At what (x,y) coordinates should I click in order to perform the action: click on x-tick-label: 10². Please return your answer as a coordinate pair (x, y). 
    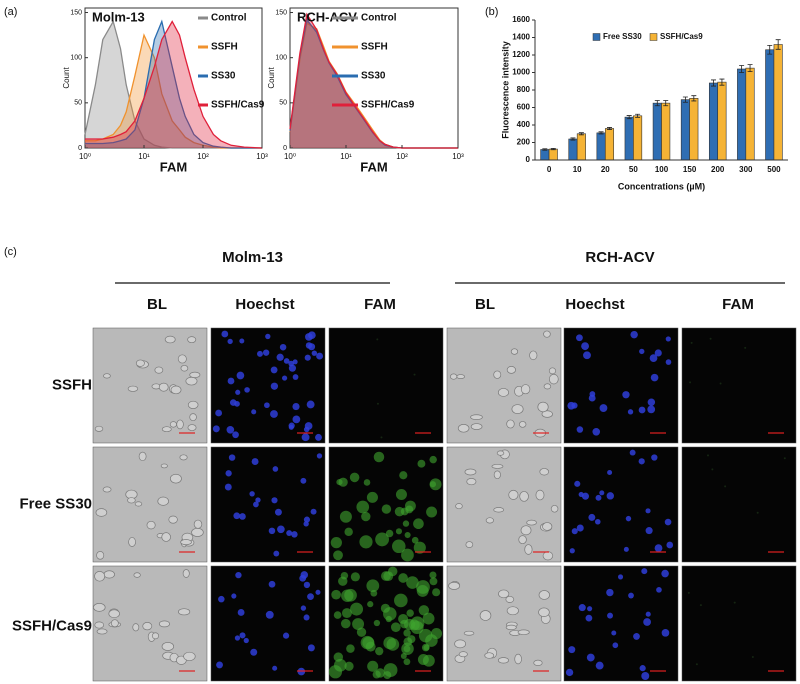
    Looking at the image, I should click on (203, 156).